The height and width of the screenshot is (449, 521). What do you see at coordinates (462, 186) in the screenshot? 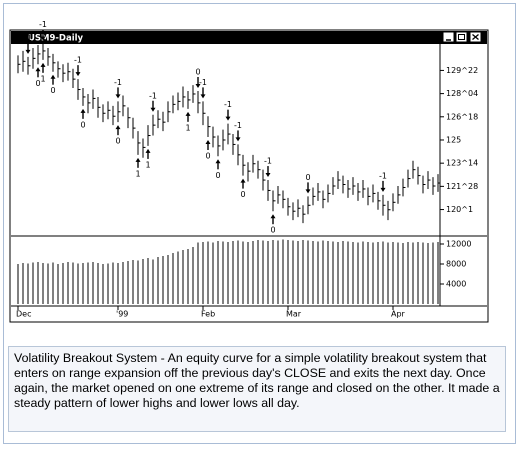
I see `y-tick-label: 121^28` at bounding box center [462, 186].